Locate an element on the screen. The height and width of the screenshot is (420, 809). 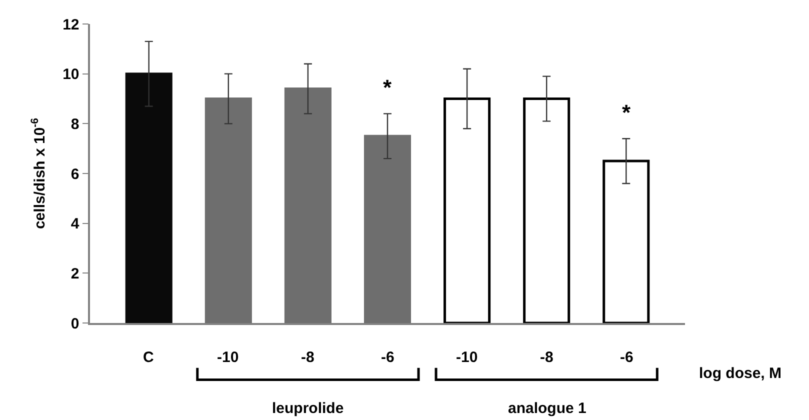
x-axis-title: log dose, M is located at coordinates (740, 373).